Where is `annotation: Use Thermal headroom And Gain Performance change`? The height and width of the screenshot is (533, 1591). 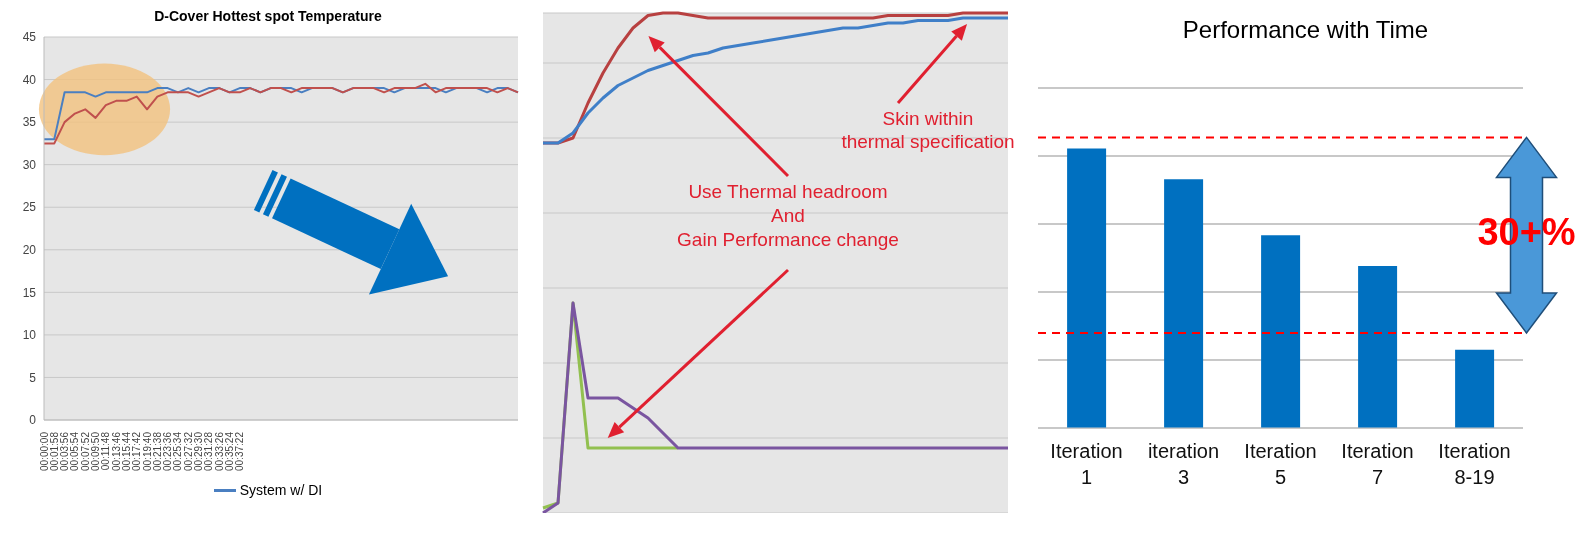
annotation: Use Thermal headroom And Gain Performance change is located at coordinates (788, 216).